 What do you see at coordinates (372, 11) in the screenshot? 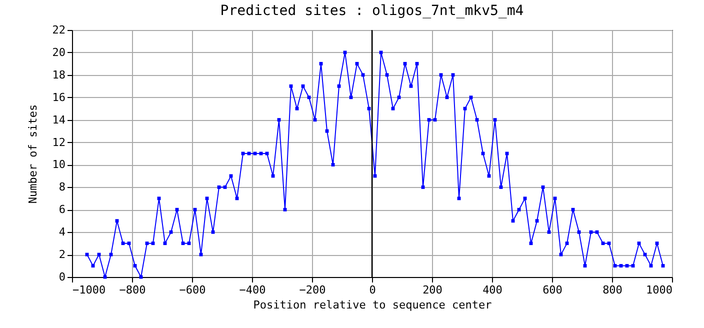
I see `chart-title: Predicted sites : oligos_7nt_mkv5_m4` at bounding box center [372, 11].